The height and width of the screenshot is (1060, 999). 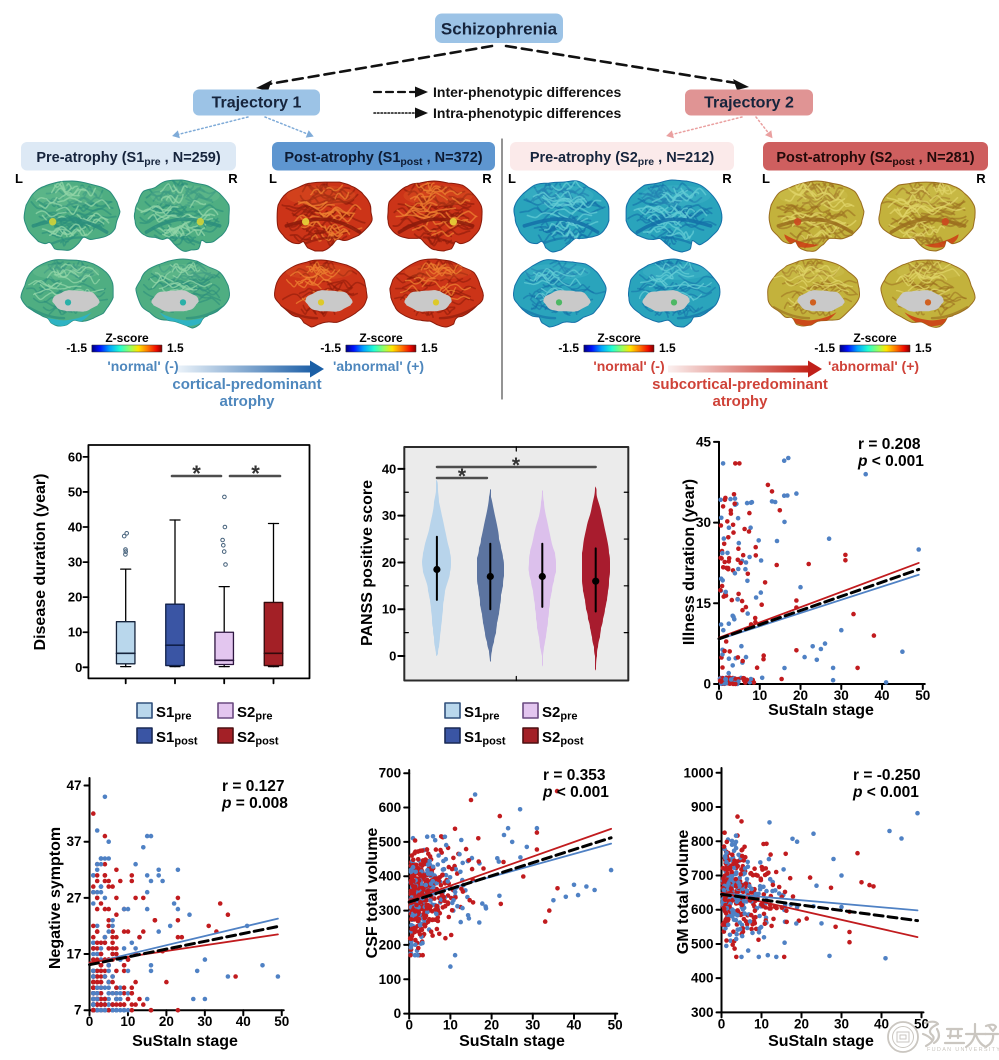 What do you see at coordinates (702, 978) in the screenshot?
I see `svg-text: 400` at bounding box center [702, 978].